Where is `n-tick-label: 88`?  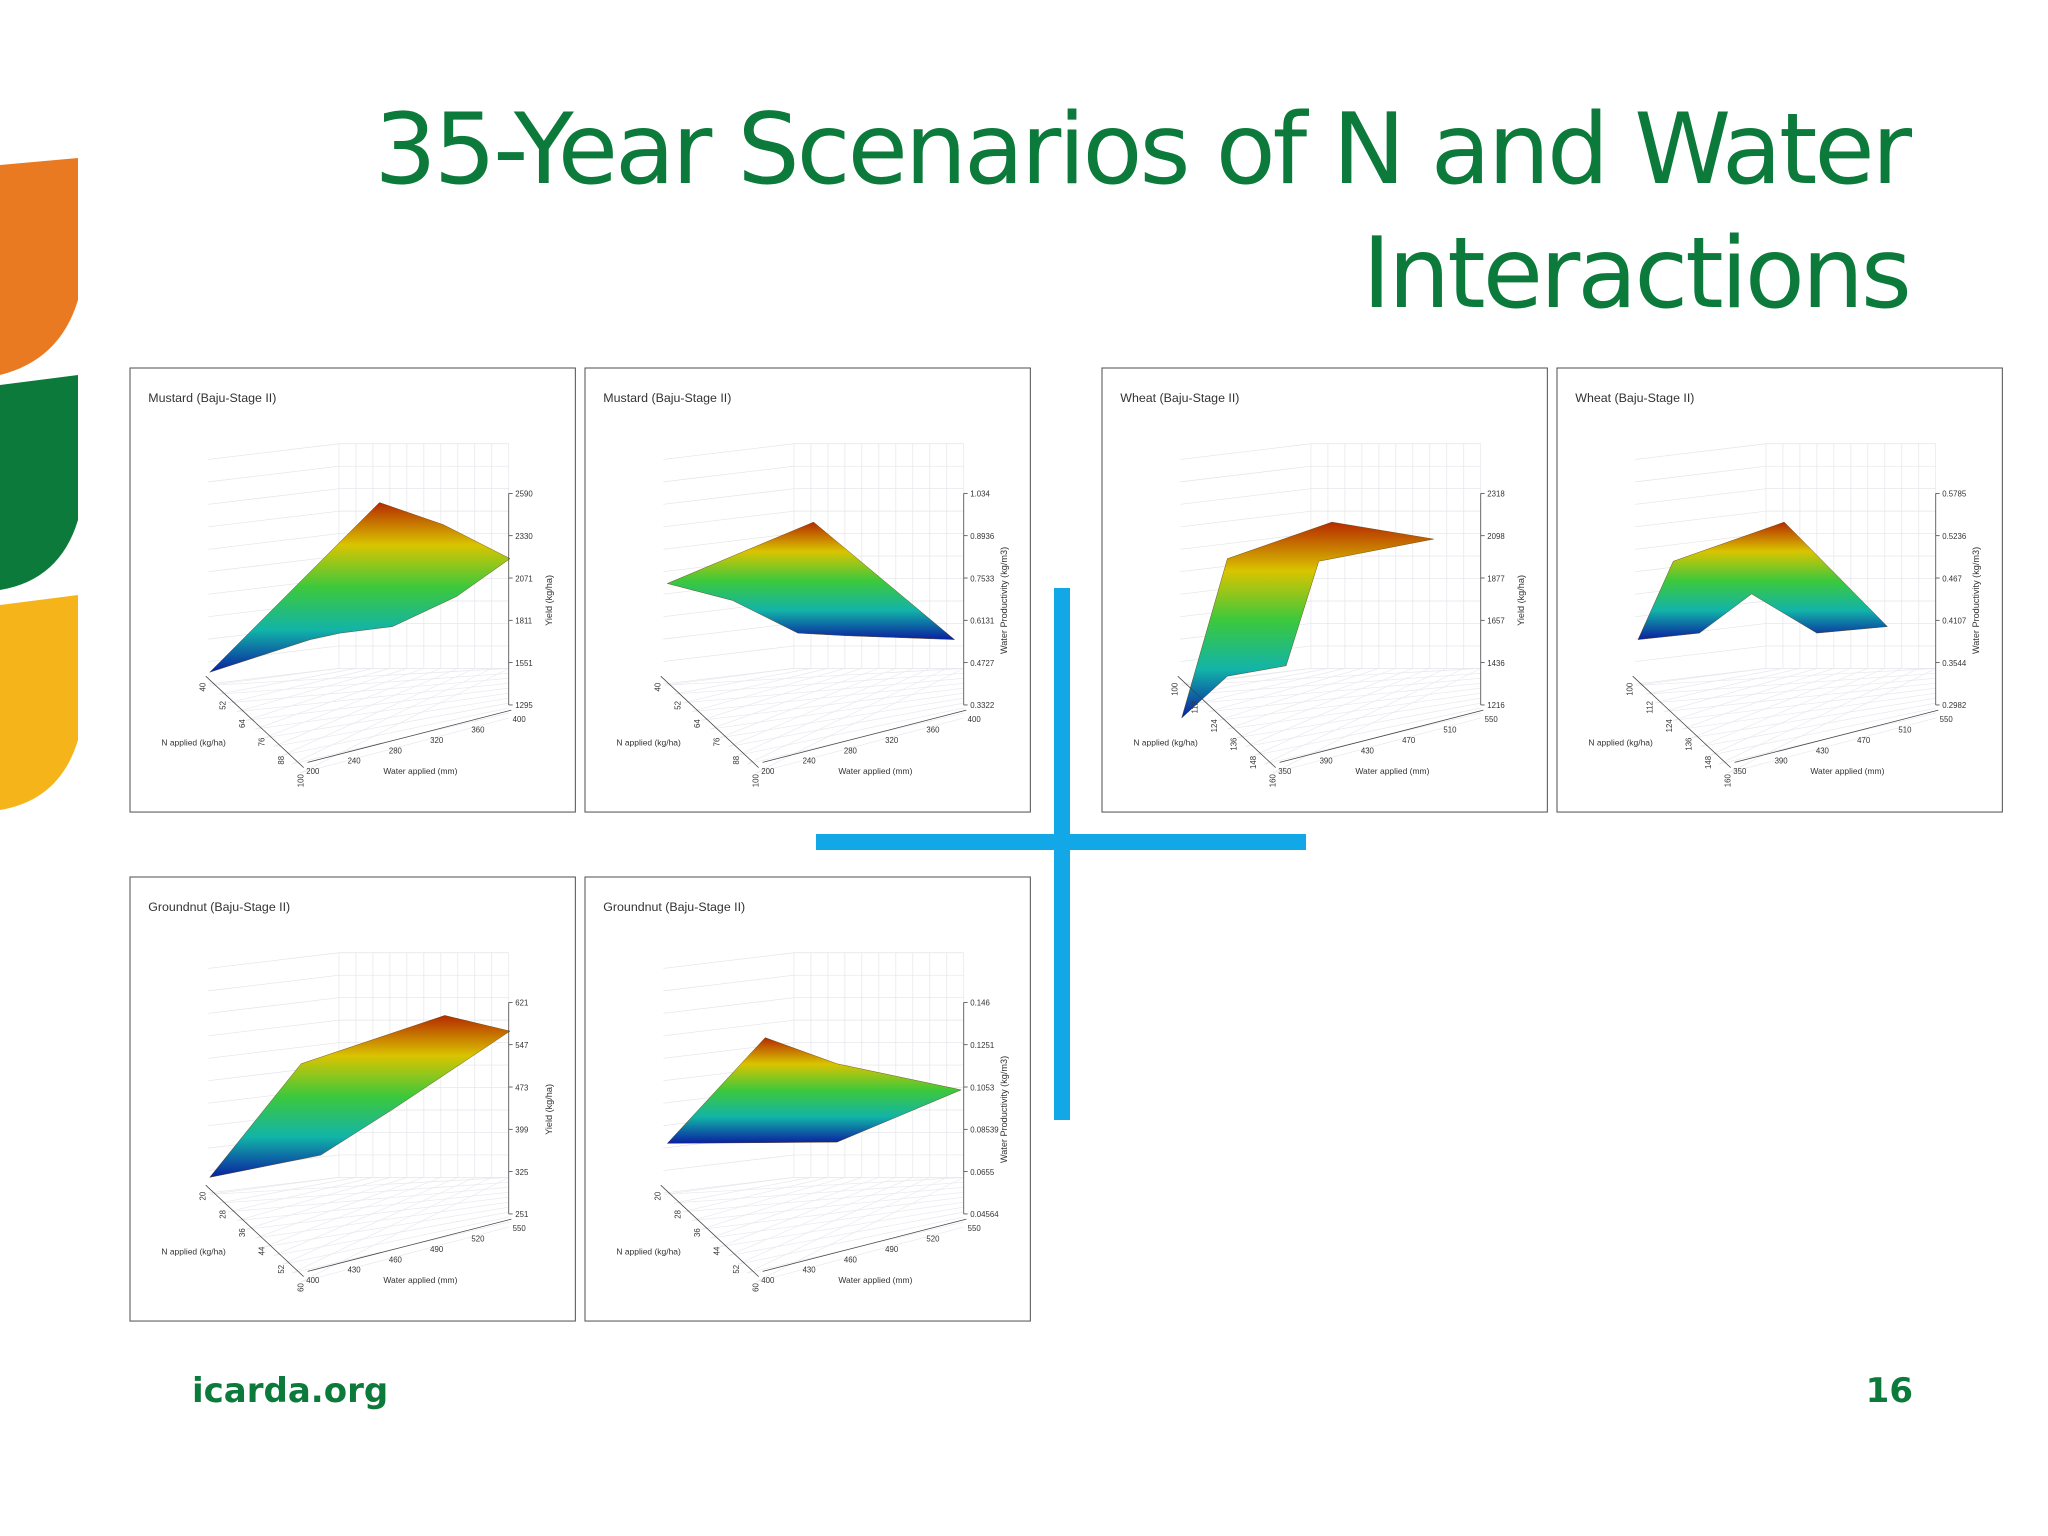
n-tick-label: 88 is located at coordinates (736, 759).